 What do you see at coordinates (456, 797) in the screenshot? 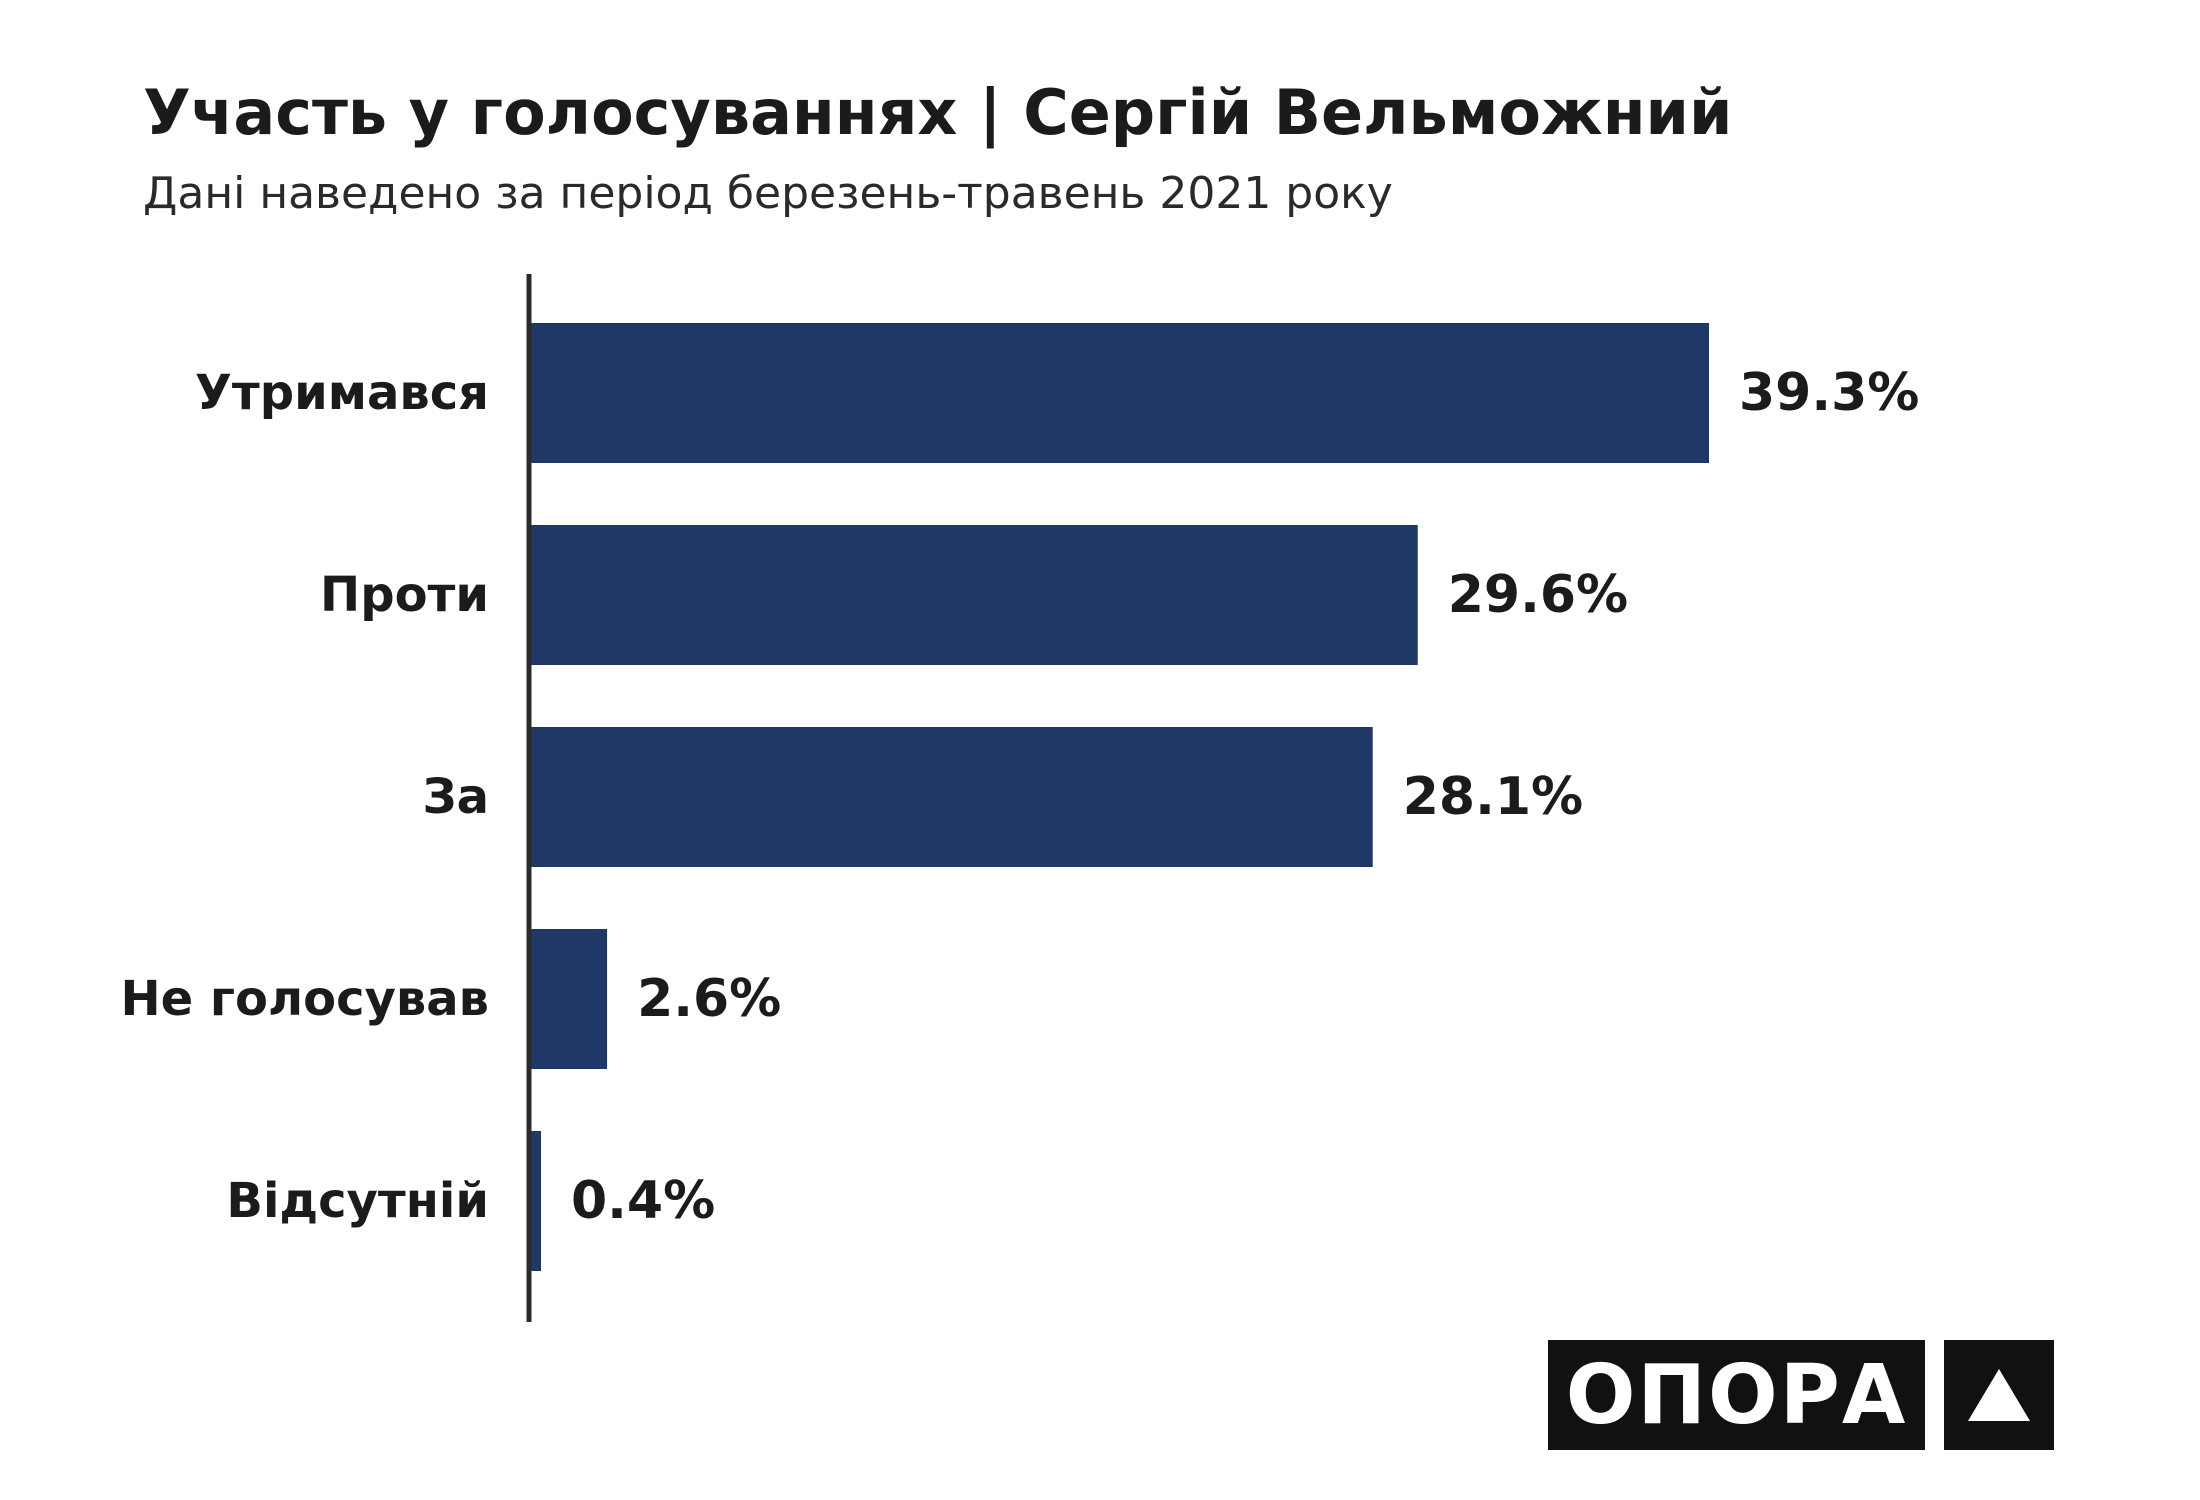
I see `category-label: За` at bounding box center [456, 797].